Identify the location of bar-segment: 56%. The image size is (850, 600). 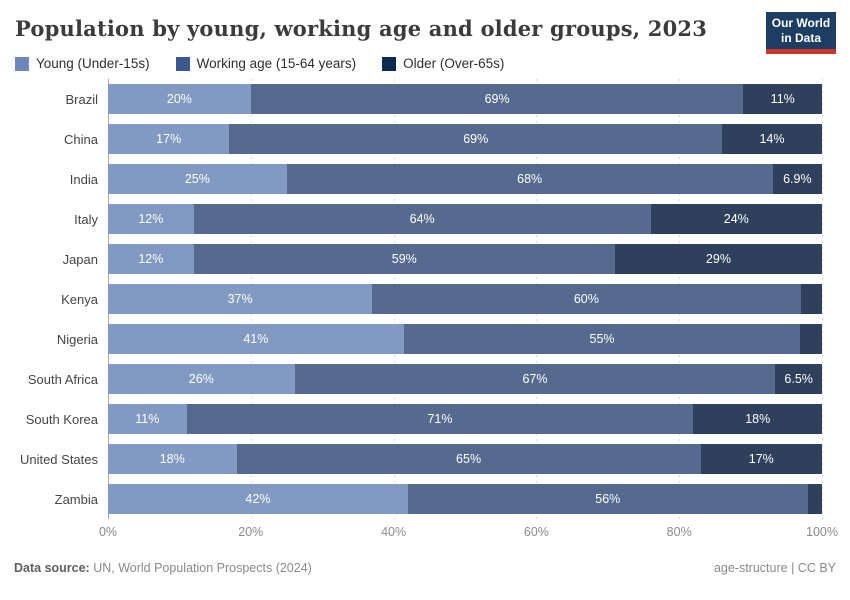
(607, 499).